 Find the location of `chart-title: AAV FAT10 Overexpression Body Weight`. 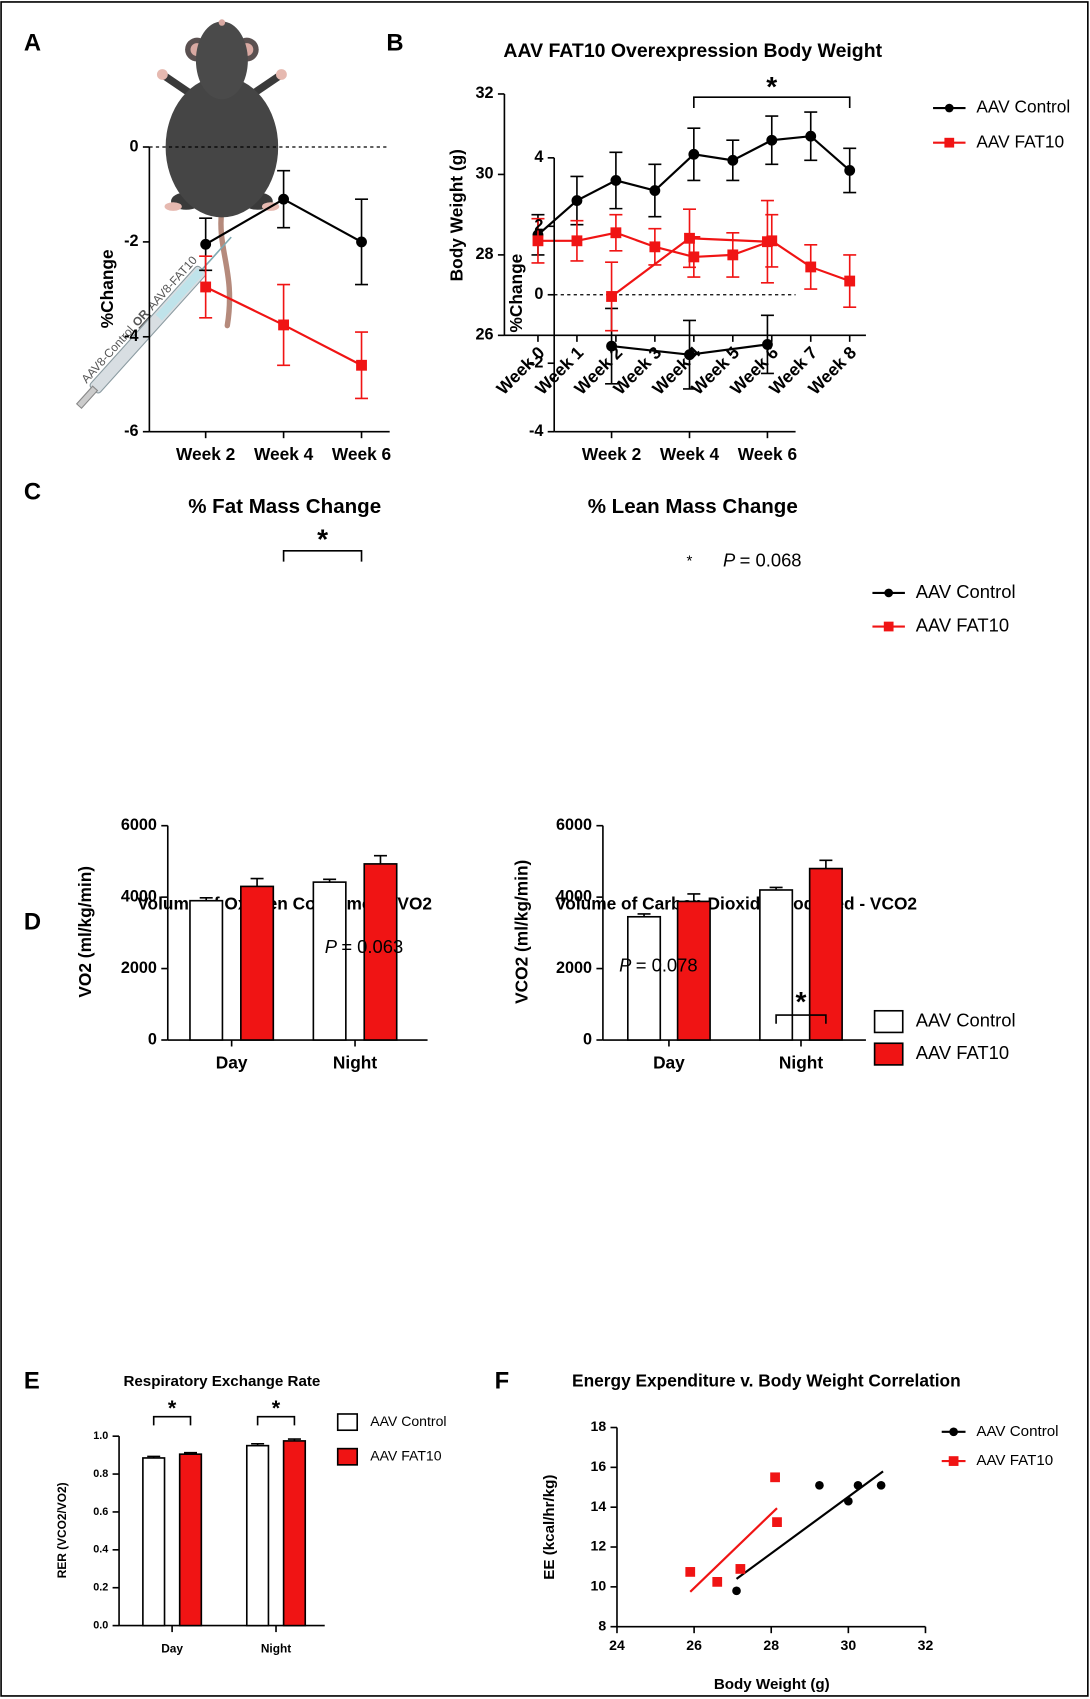

chart-title: AAV FAT10 Overexpression Body Weight is located at coordinates (692, 51).